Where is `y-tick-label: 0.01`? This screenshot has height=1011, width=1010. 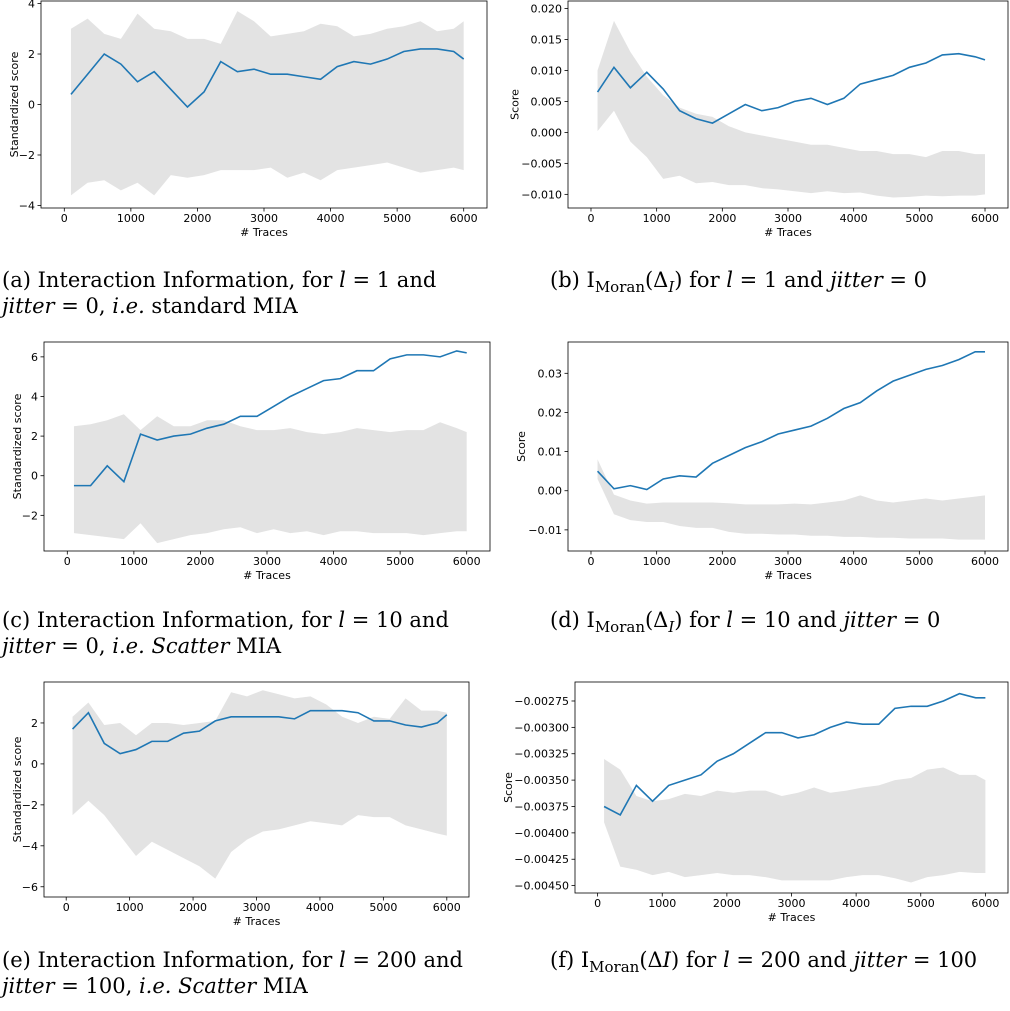 y-tick-label: 0.01 is located at coordinates (550, 452).